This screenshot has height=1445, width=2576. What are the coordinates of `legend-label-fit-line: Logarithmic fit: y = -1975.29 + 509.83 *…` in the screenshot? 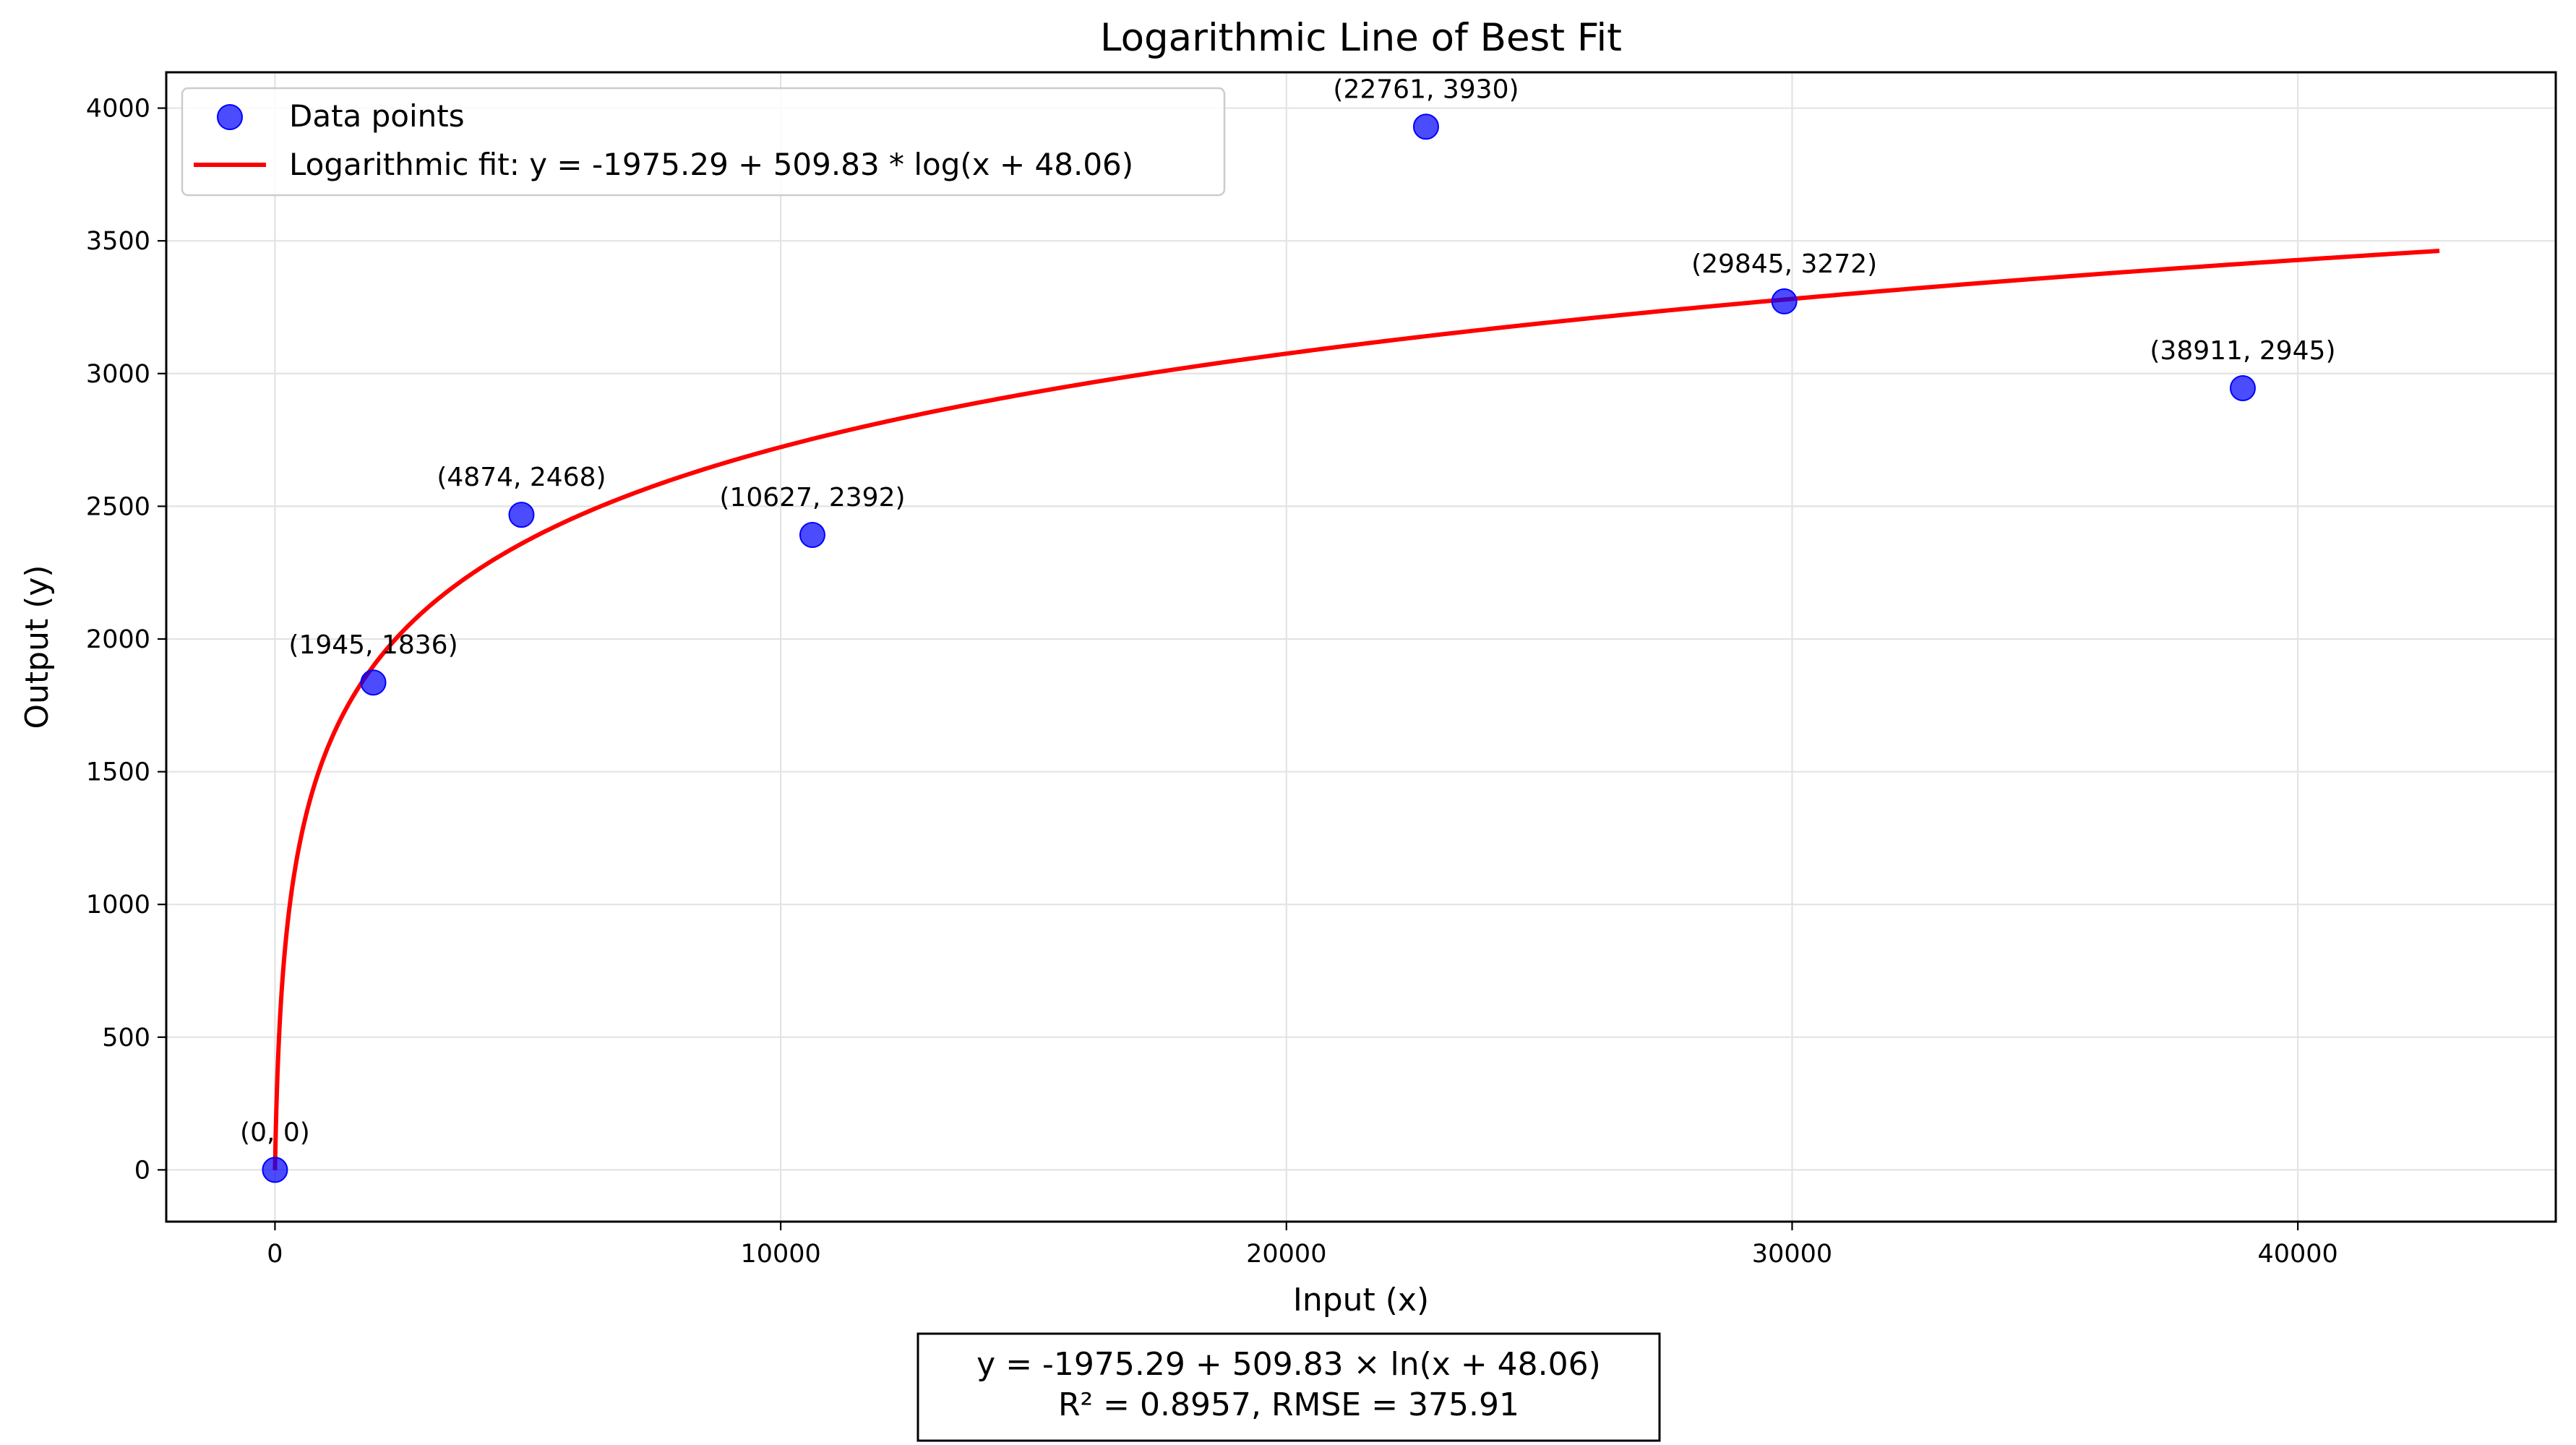 It's located at (711, 165).